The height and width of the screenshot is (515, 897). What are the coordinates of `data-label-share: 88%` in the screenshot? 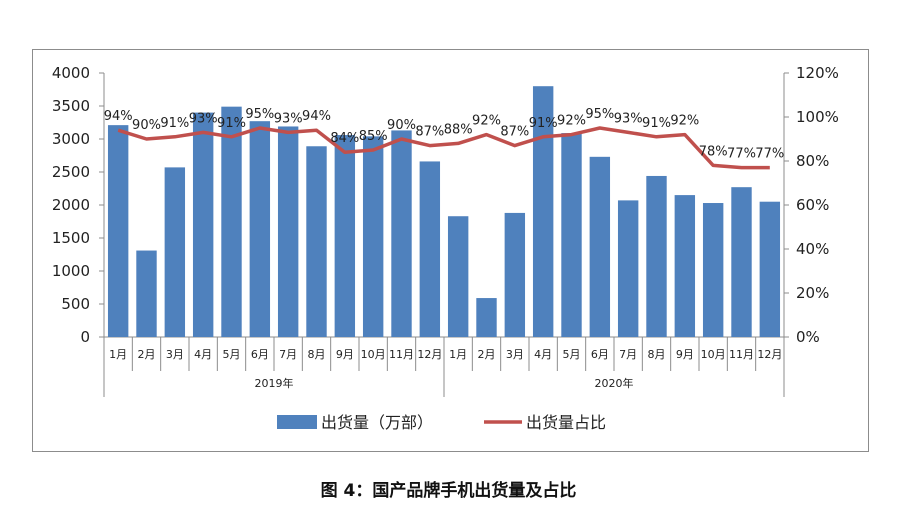 It's located at (458, 129).